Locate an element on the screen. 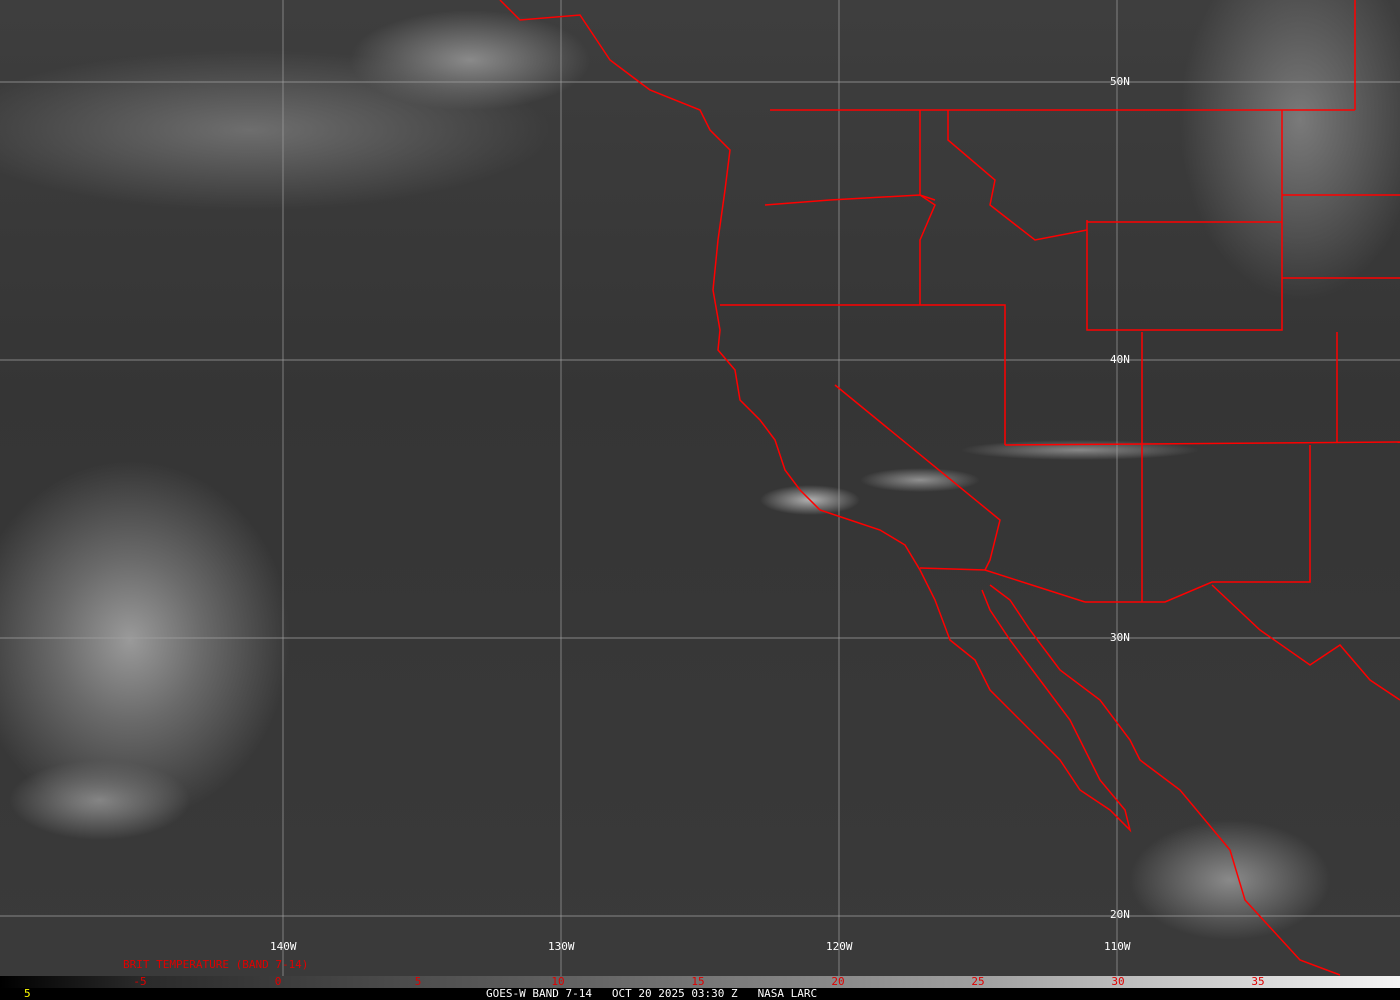 The image size is (1400, 1000). colorbar-tick: 30 is located at coordinates (1118, 981).